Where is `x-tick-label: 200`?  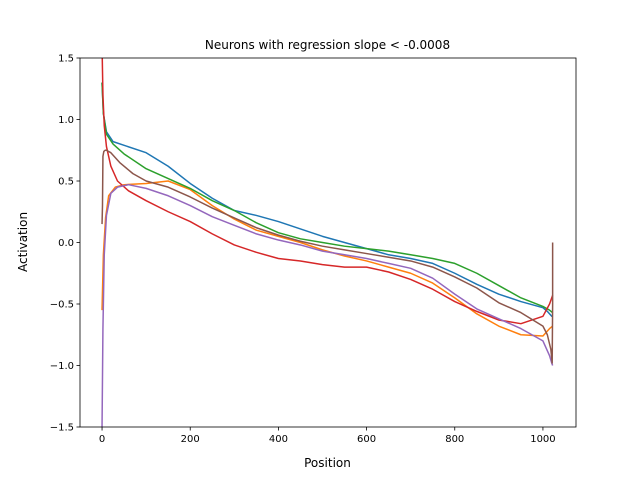
x-tick-label: 200 is located at coordinates (190, 439).